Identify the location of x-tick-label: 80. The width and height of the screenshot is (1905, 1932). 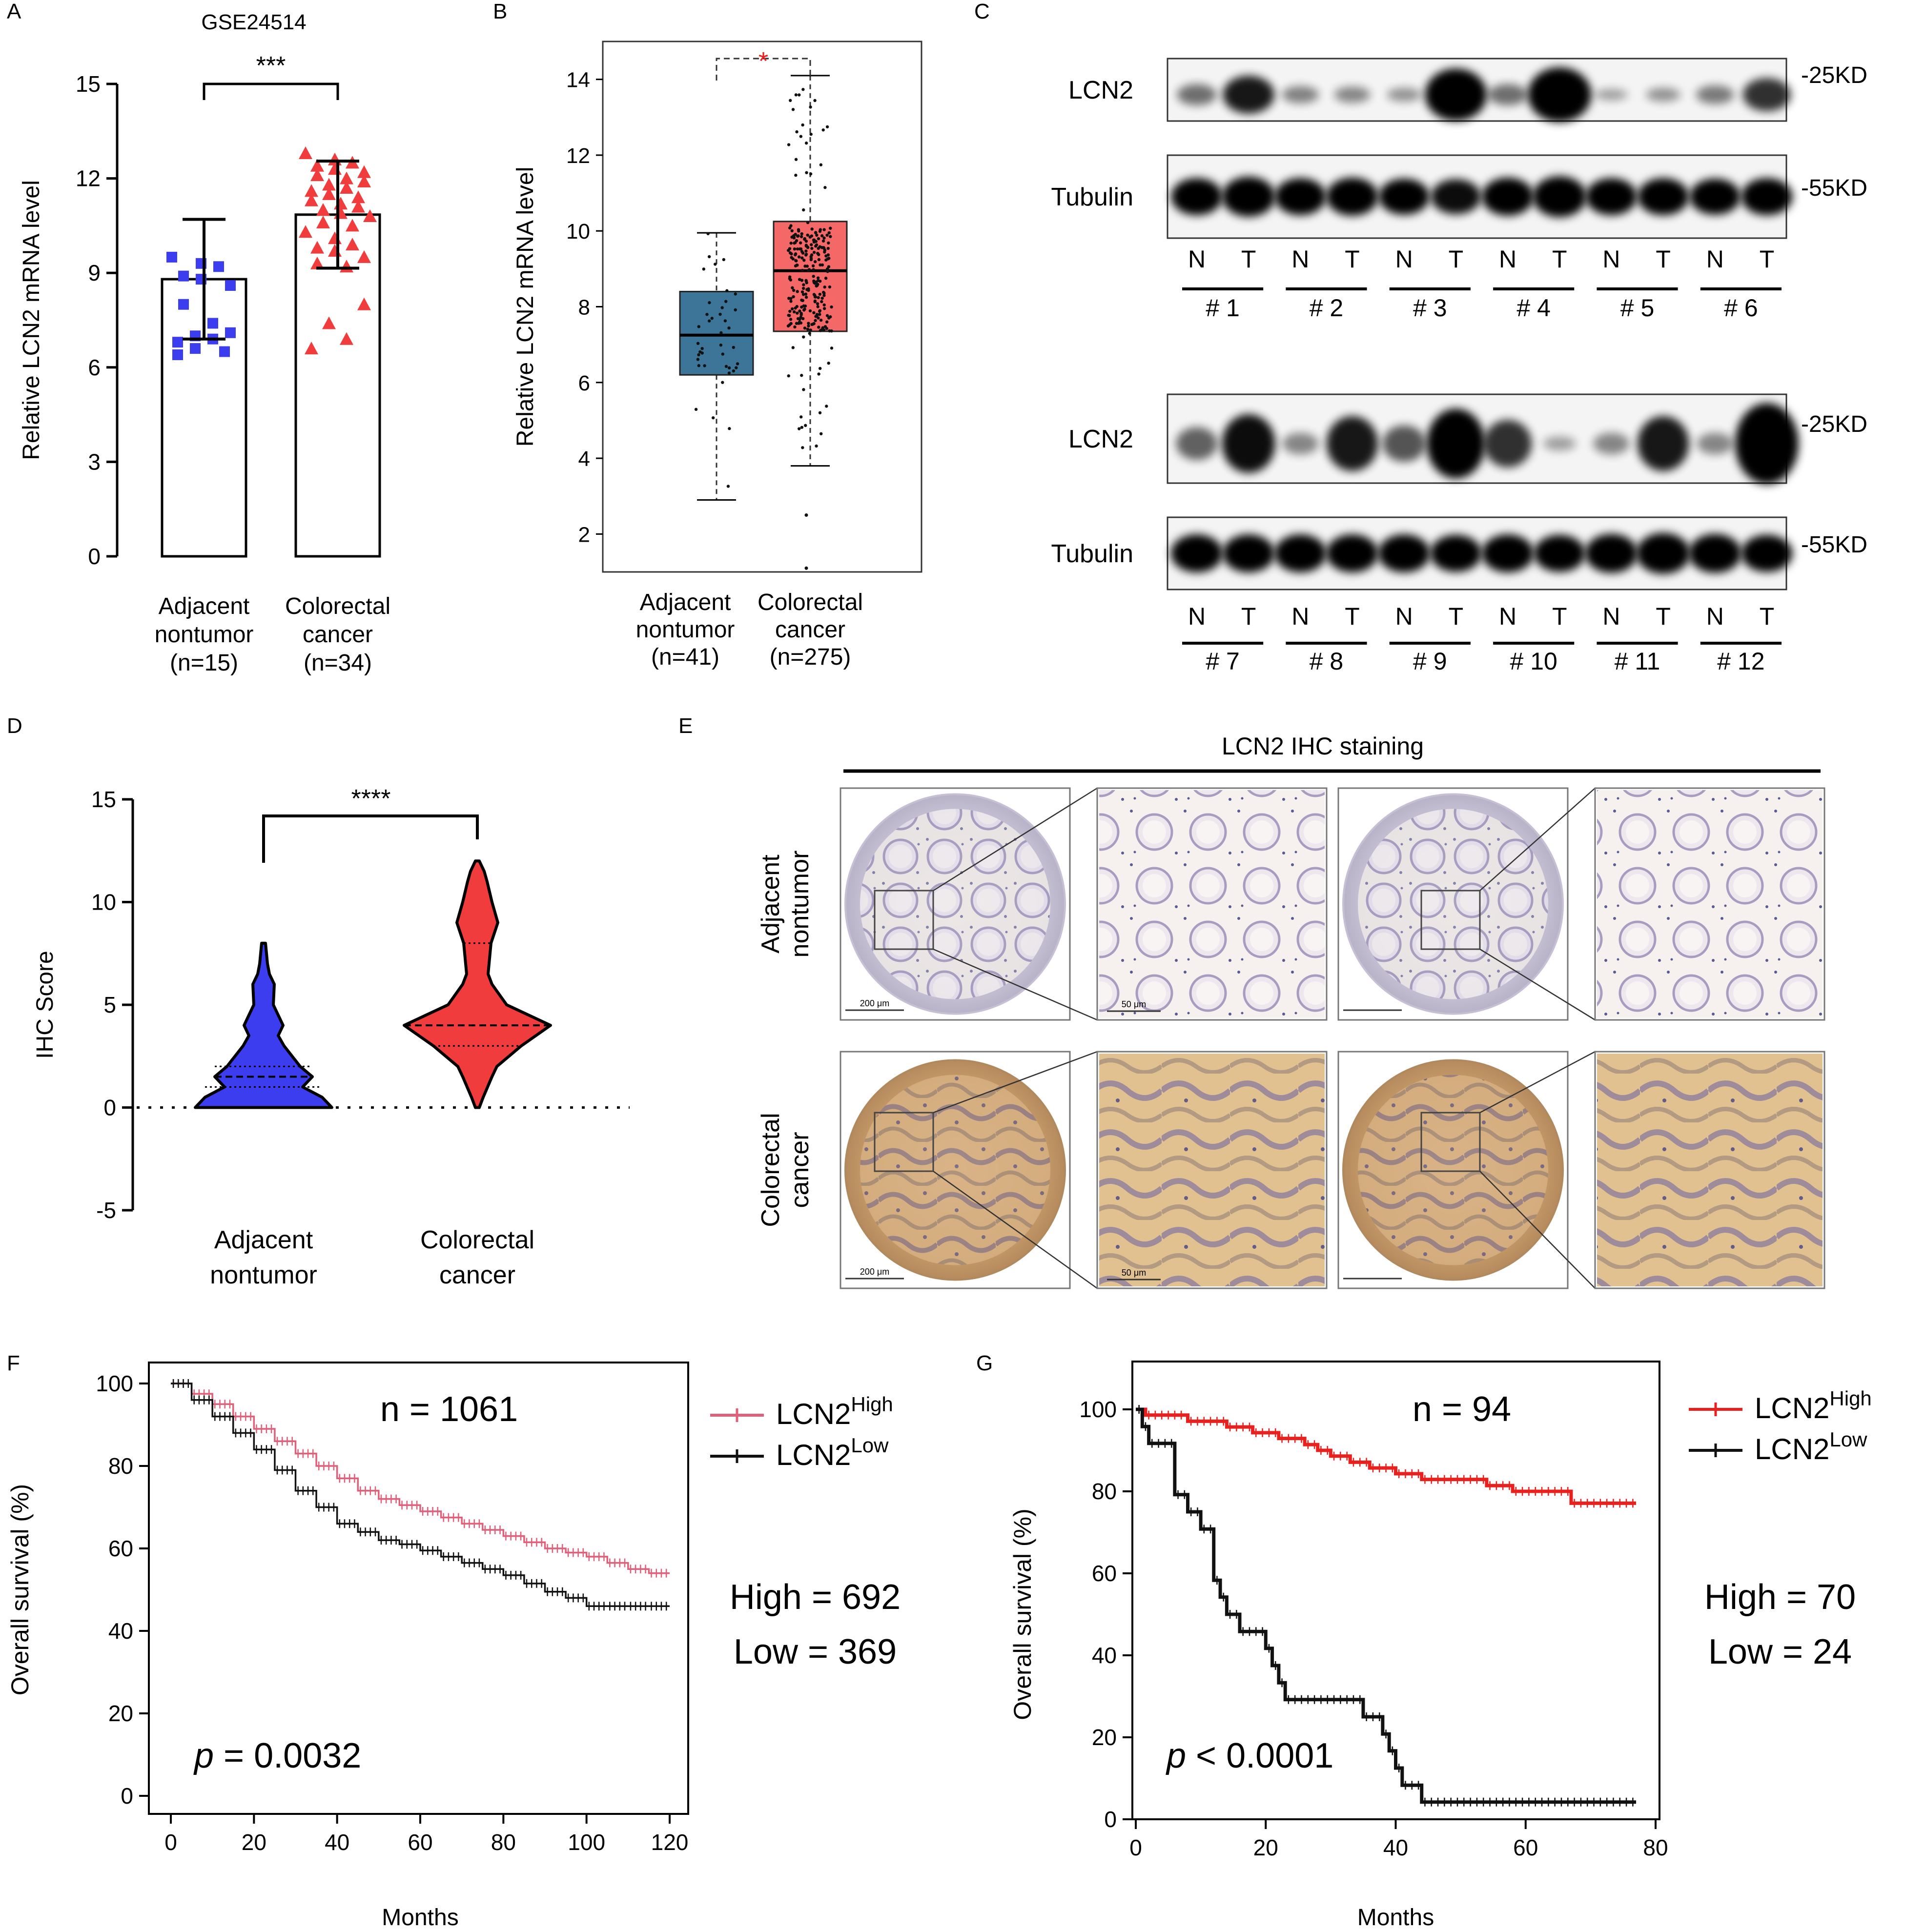
(503, 1842).